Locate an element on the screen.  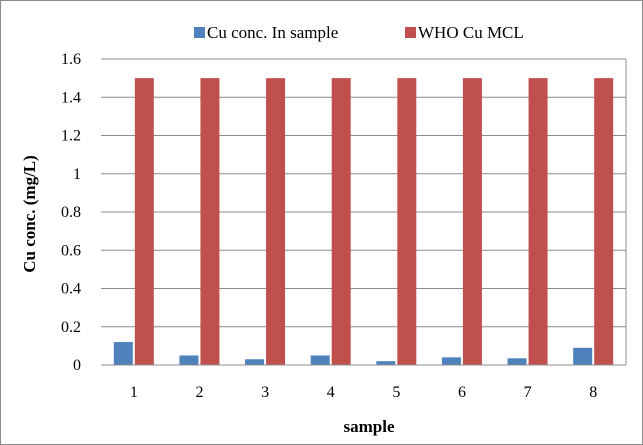
y-tick-label: 0 is located at coordinates (77, 365).